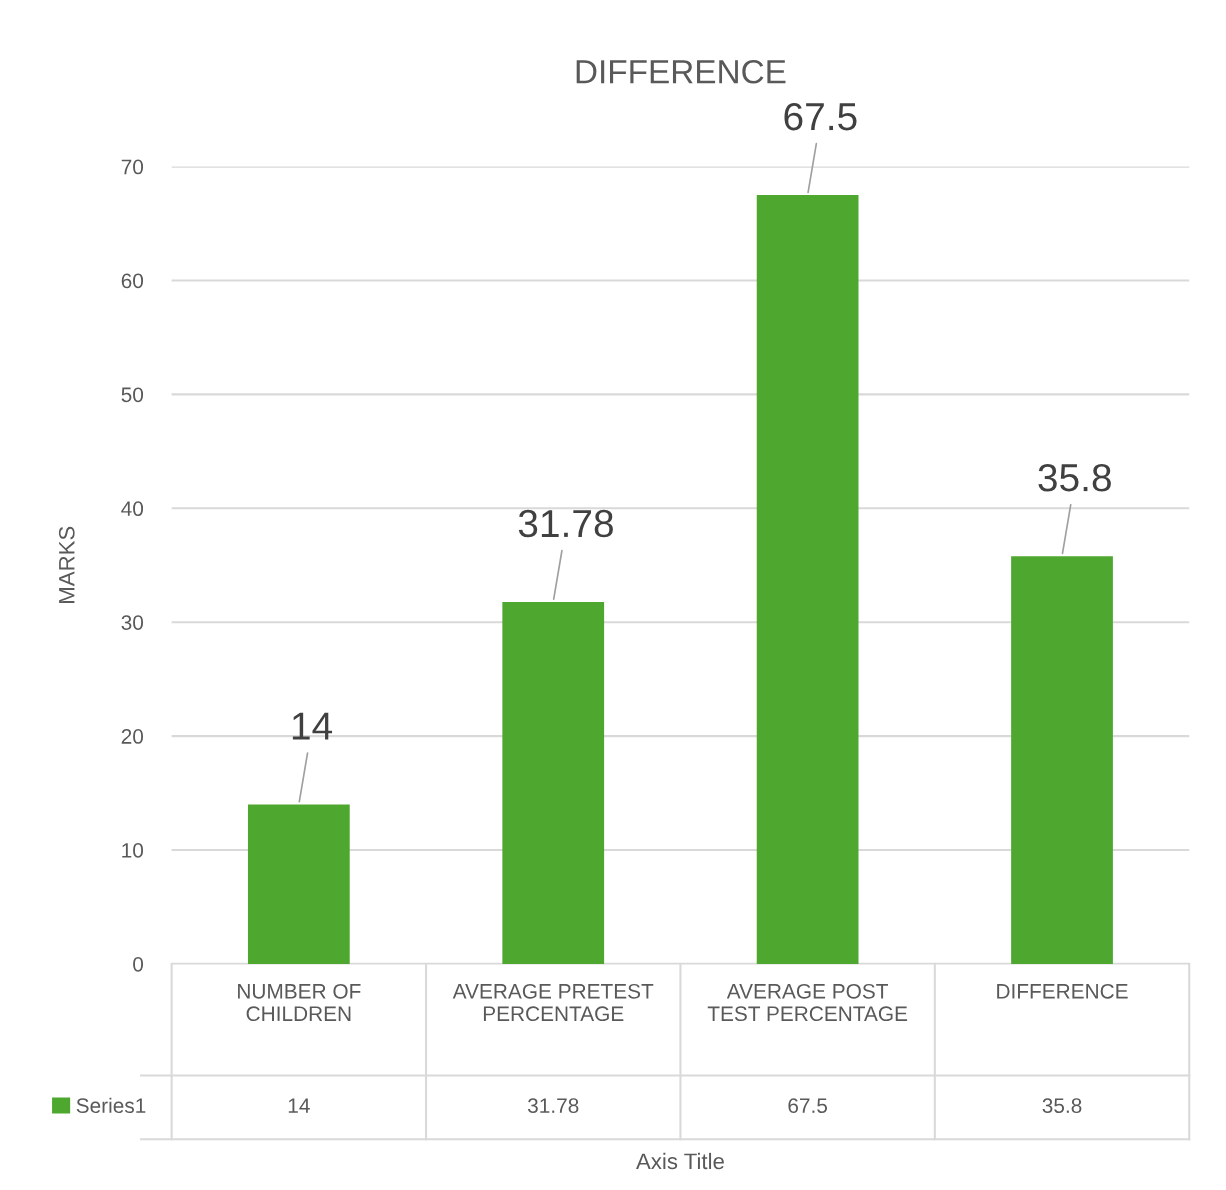 This screenshot has width=1226, height=1190. What do you see at coordinates (111, 1105) in the screenshot?
I see `legend-label: Series1` at bounding box center [111, 1105].